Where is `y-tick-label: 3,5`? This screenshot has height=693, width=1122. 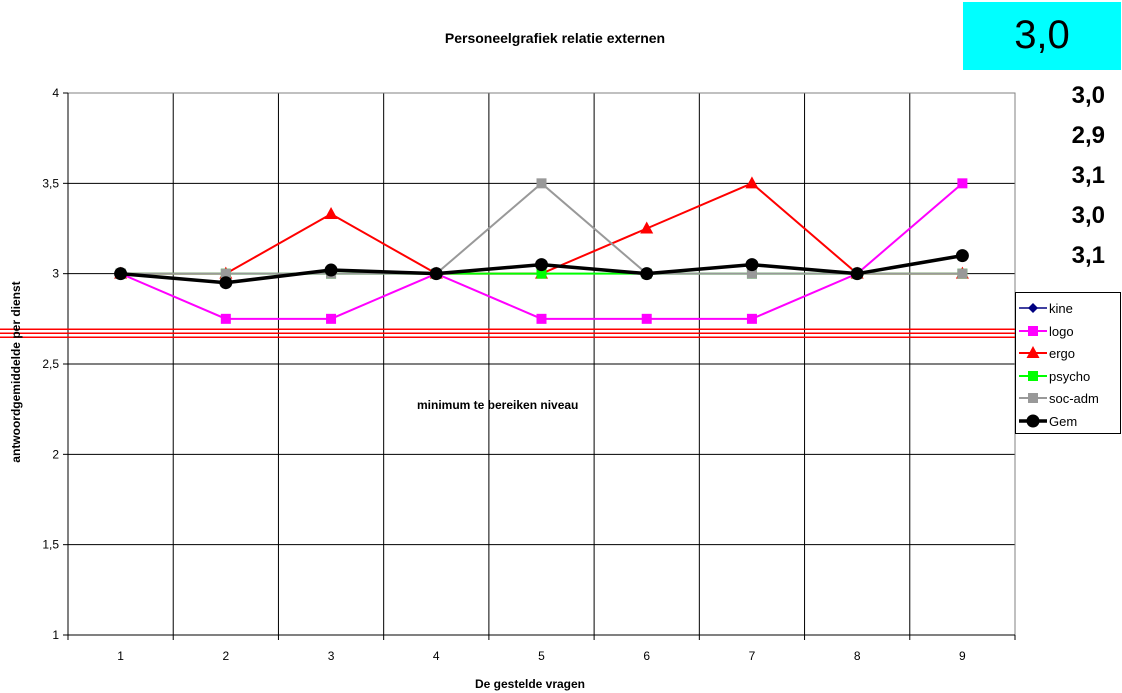 y-tick-label: 3,5 is located at coordinates (50, 183).